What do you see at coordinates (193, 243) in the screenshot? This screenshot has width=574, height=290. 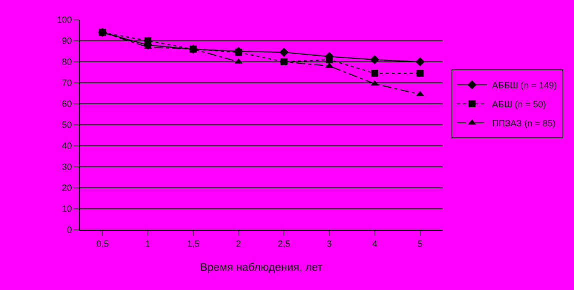 I see `x-tick-label: 1,5` at bounding box center [193, 243].